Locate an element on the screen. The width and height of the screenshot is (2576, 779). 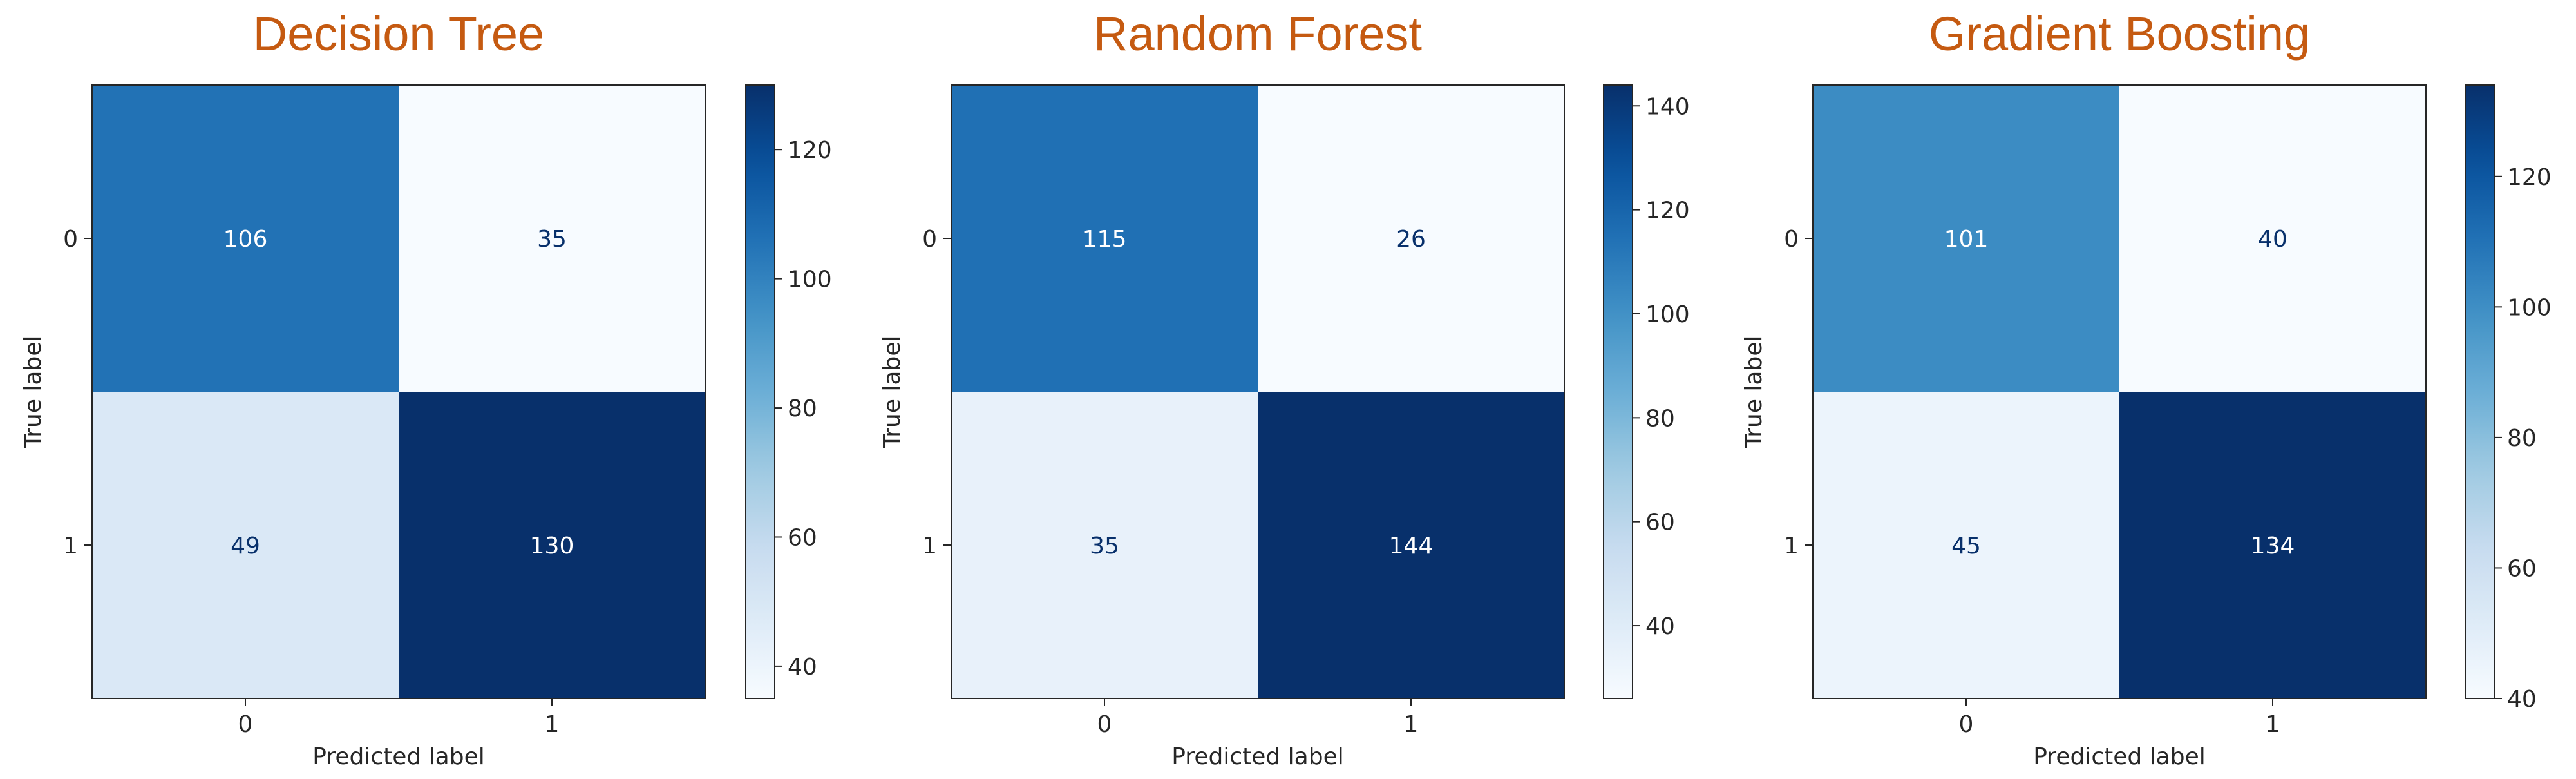
cell-value-label: 26 is located at coordinates (1411, 240).